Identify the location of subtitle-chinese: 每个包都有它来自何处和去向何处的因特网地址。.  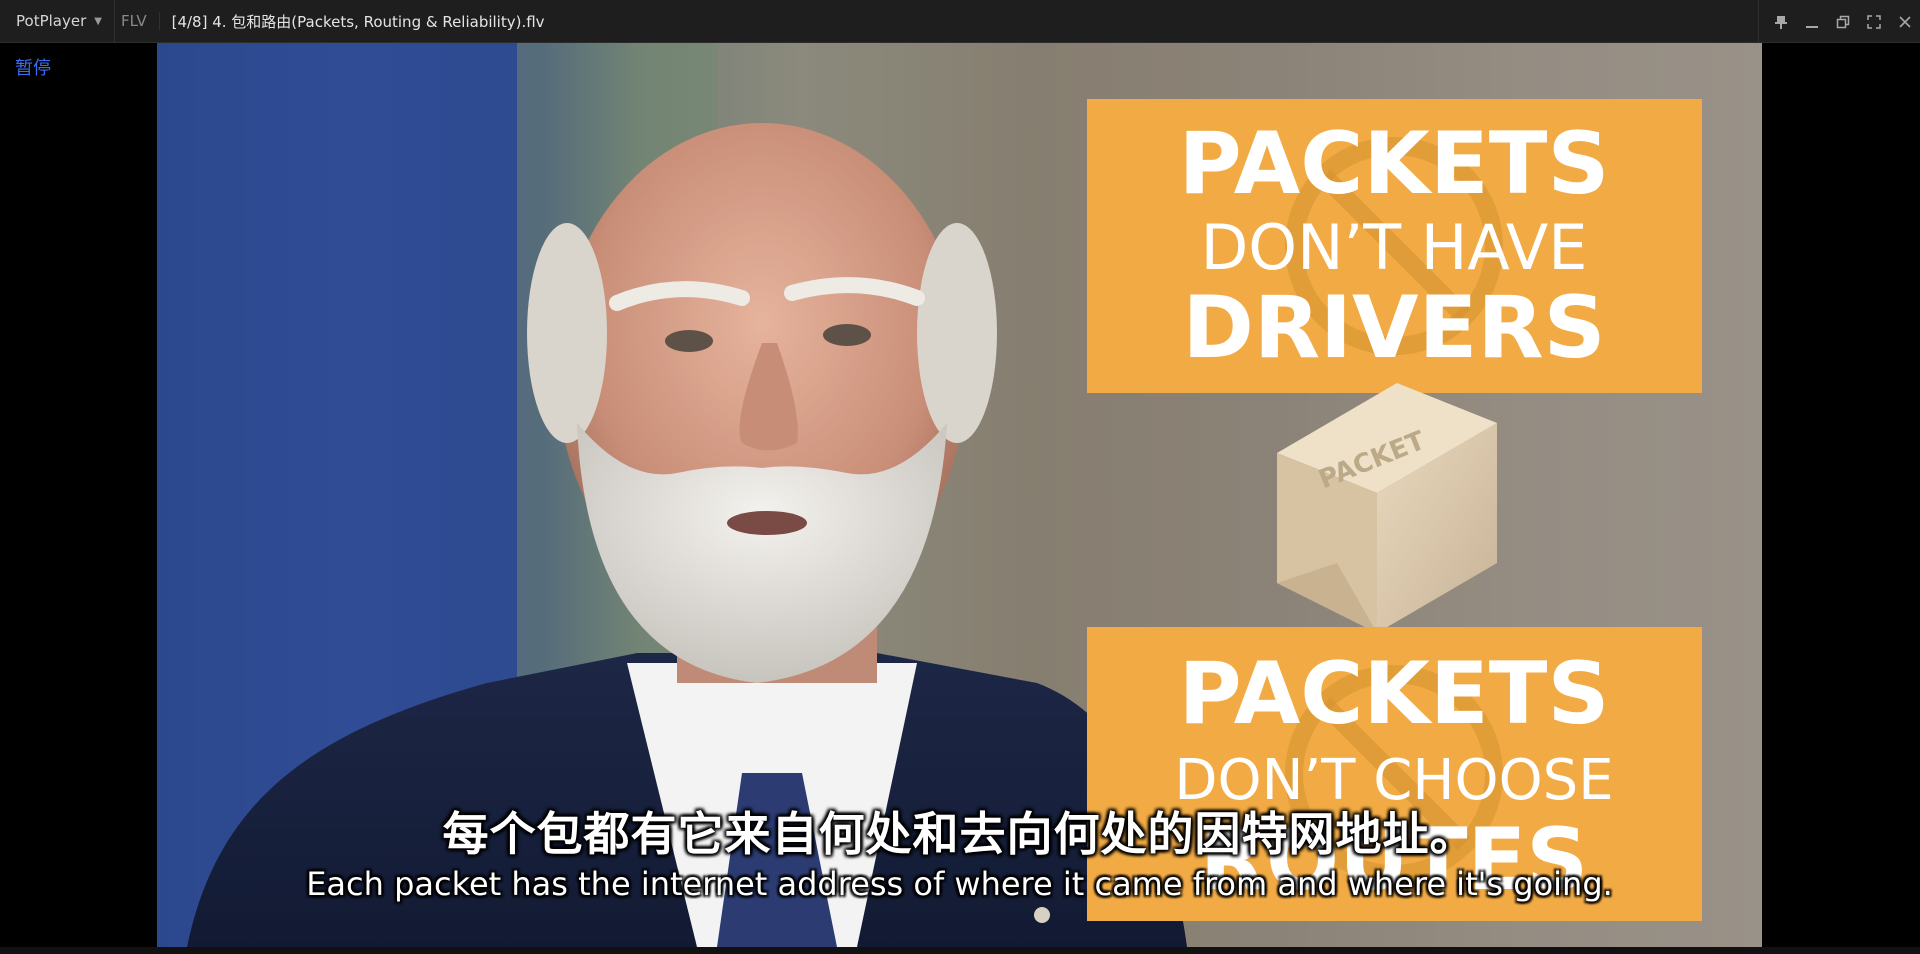
(959, 834).